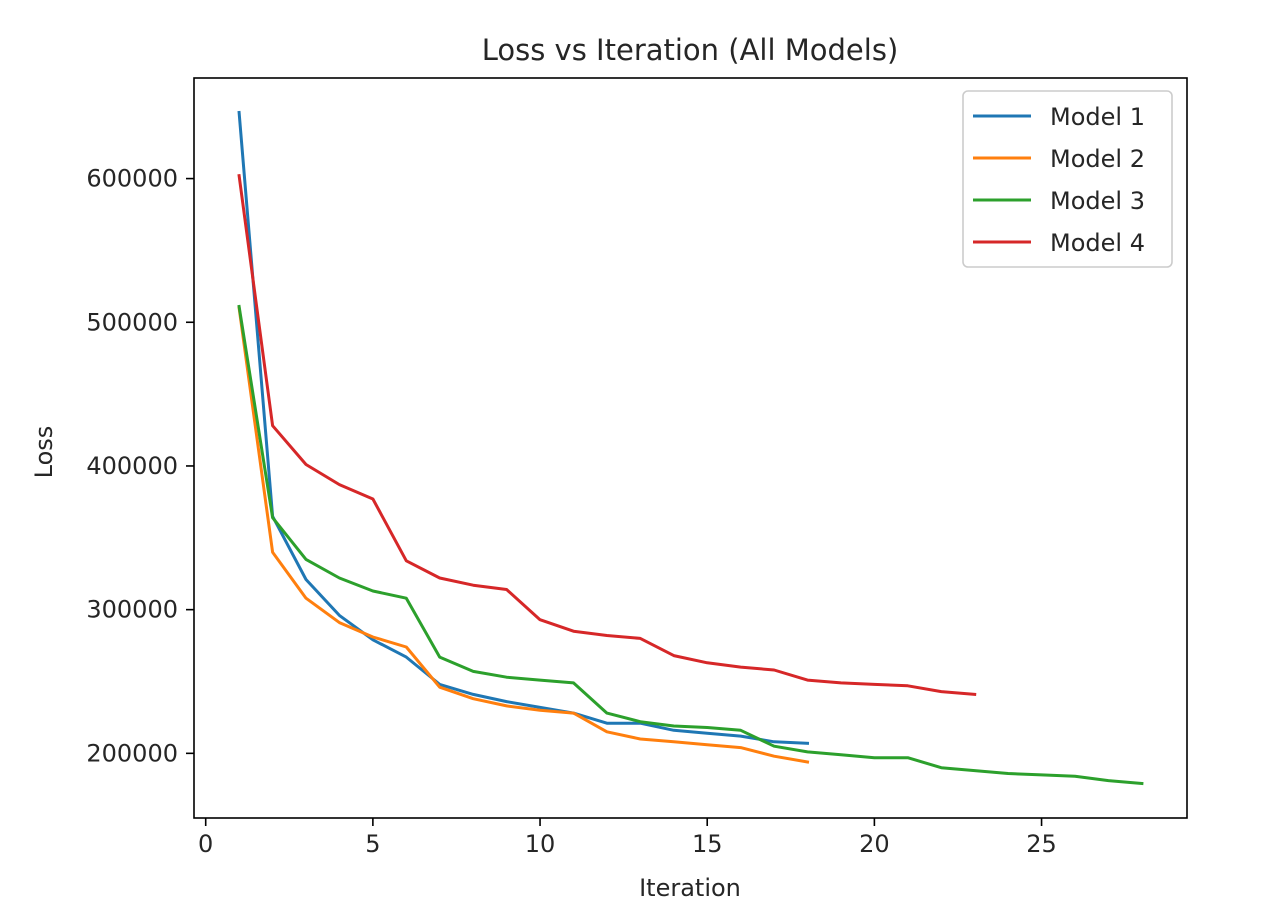 This screenshot has height=924, width=1282. I want to click on x-axis: 0 5 10 15 20 25, so click(627, 838).